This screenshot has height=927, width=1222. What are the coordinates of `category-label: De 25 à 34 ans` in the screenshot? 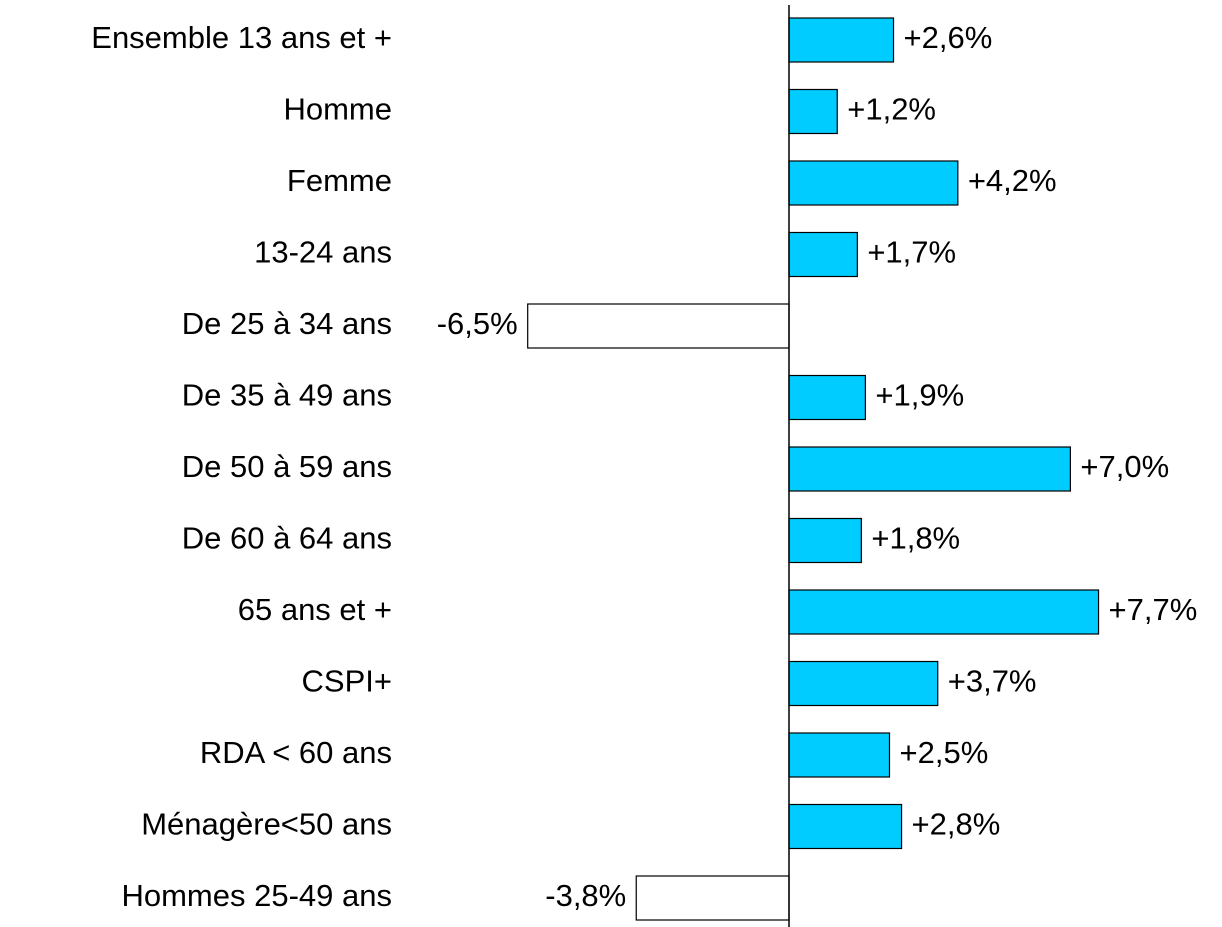 It's located at (287, 323).